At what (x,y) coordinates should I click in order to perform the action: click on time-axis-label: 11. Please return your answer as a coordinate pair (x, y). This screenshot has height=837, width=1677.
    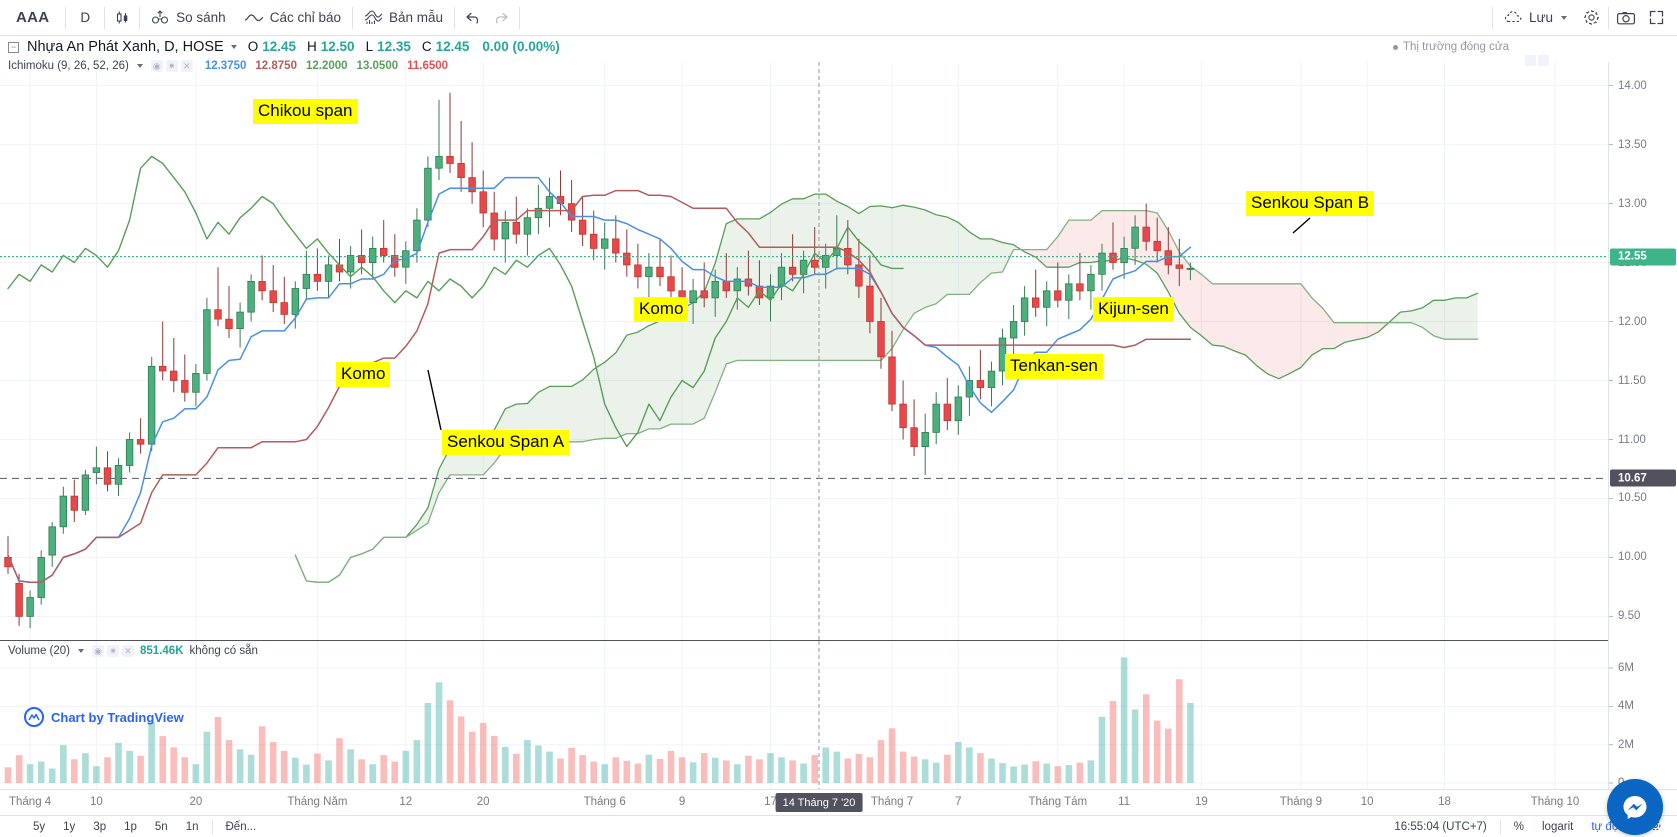
    Looking at the image, I should click on (1124, 802).